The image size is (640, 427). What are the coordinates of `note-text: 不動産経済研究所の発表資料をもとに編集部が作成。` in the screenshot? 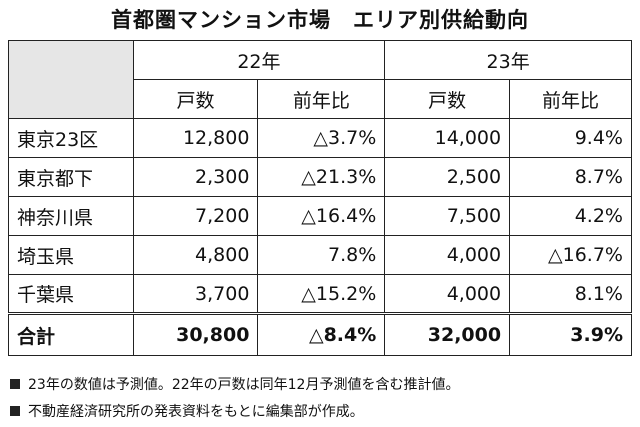 It's located at (196, 412).